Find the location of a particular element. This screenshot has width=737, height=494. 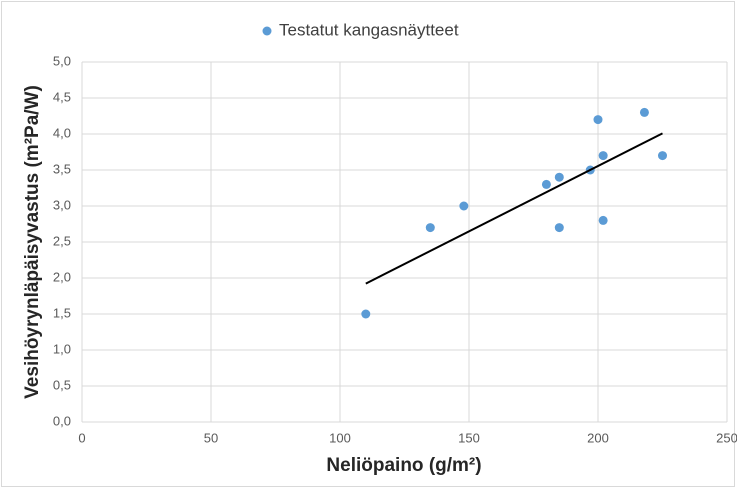

legend-marker is located at coordinates (267, 31).